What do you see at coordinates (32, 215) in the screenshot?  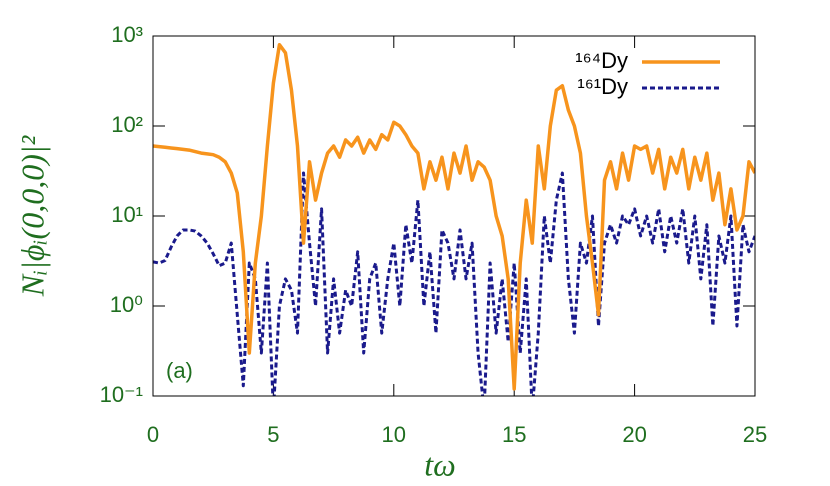 I see `y-axis-label: Nᵢ|ϕᵢ(0,0,0)|²` at bounding box center [32, 215].